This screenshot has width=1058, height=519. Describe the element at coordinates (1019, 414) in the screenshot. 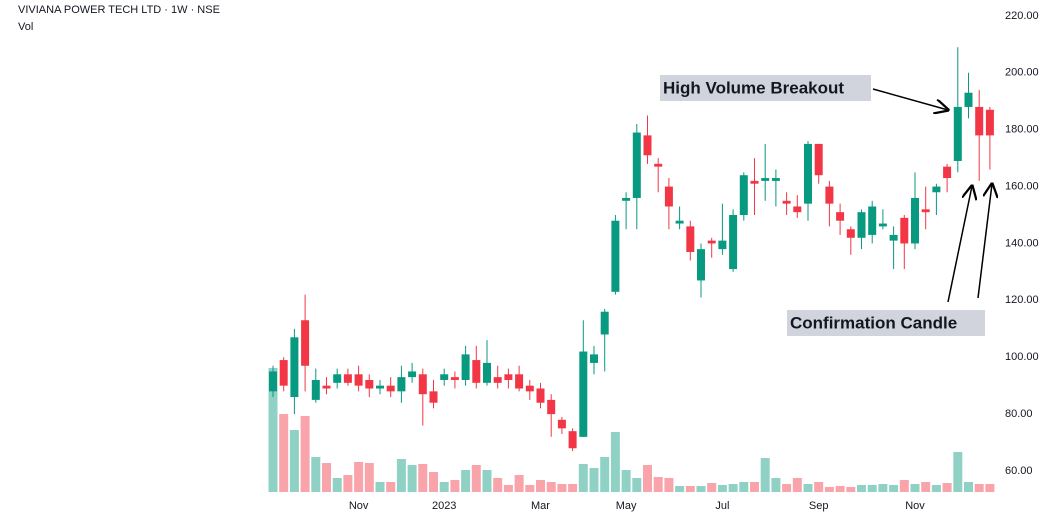

I see `y-tick-label: 80.00` at that location.